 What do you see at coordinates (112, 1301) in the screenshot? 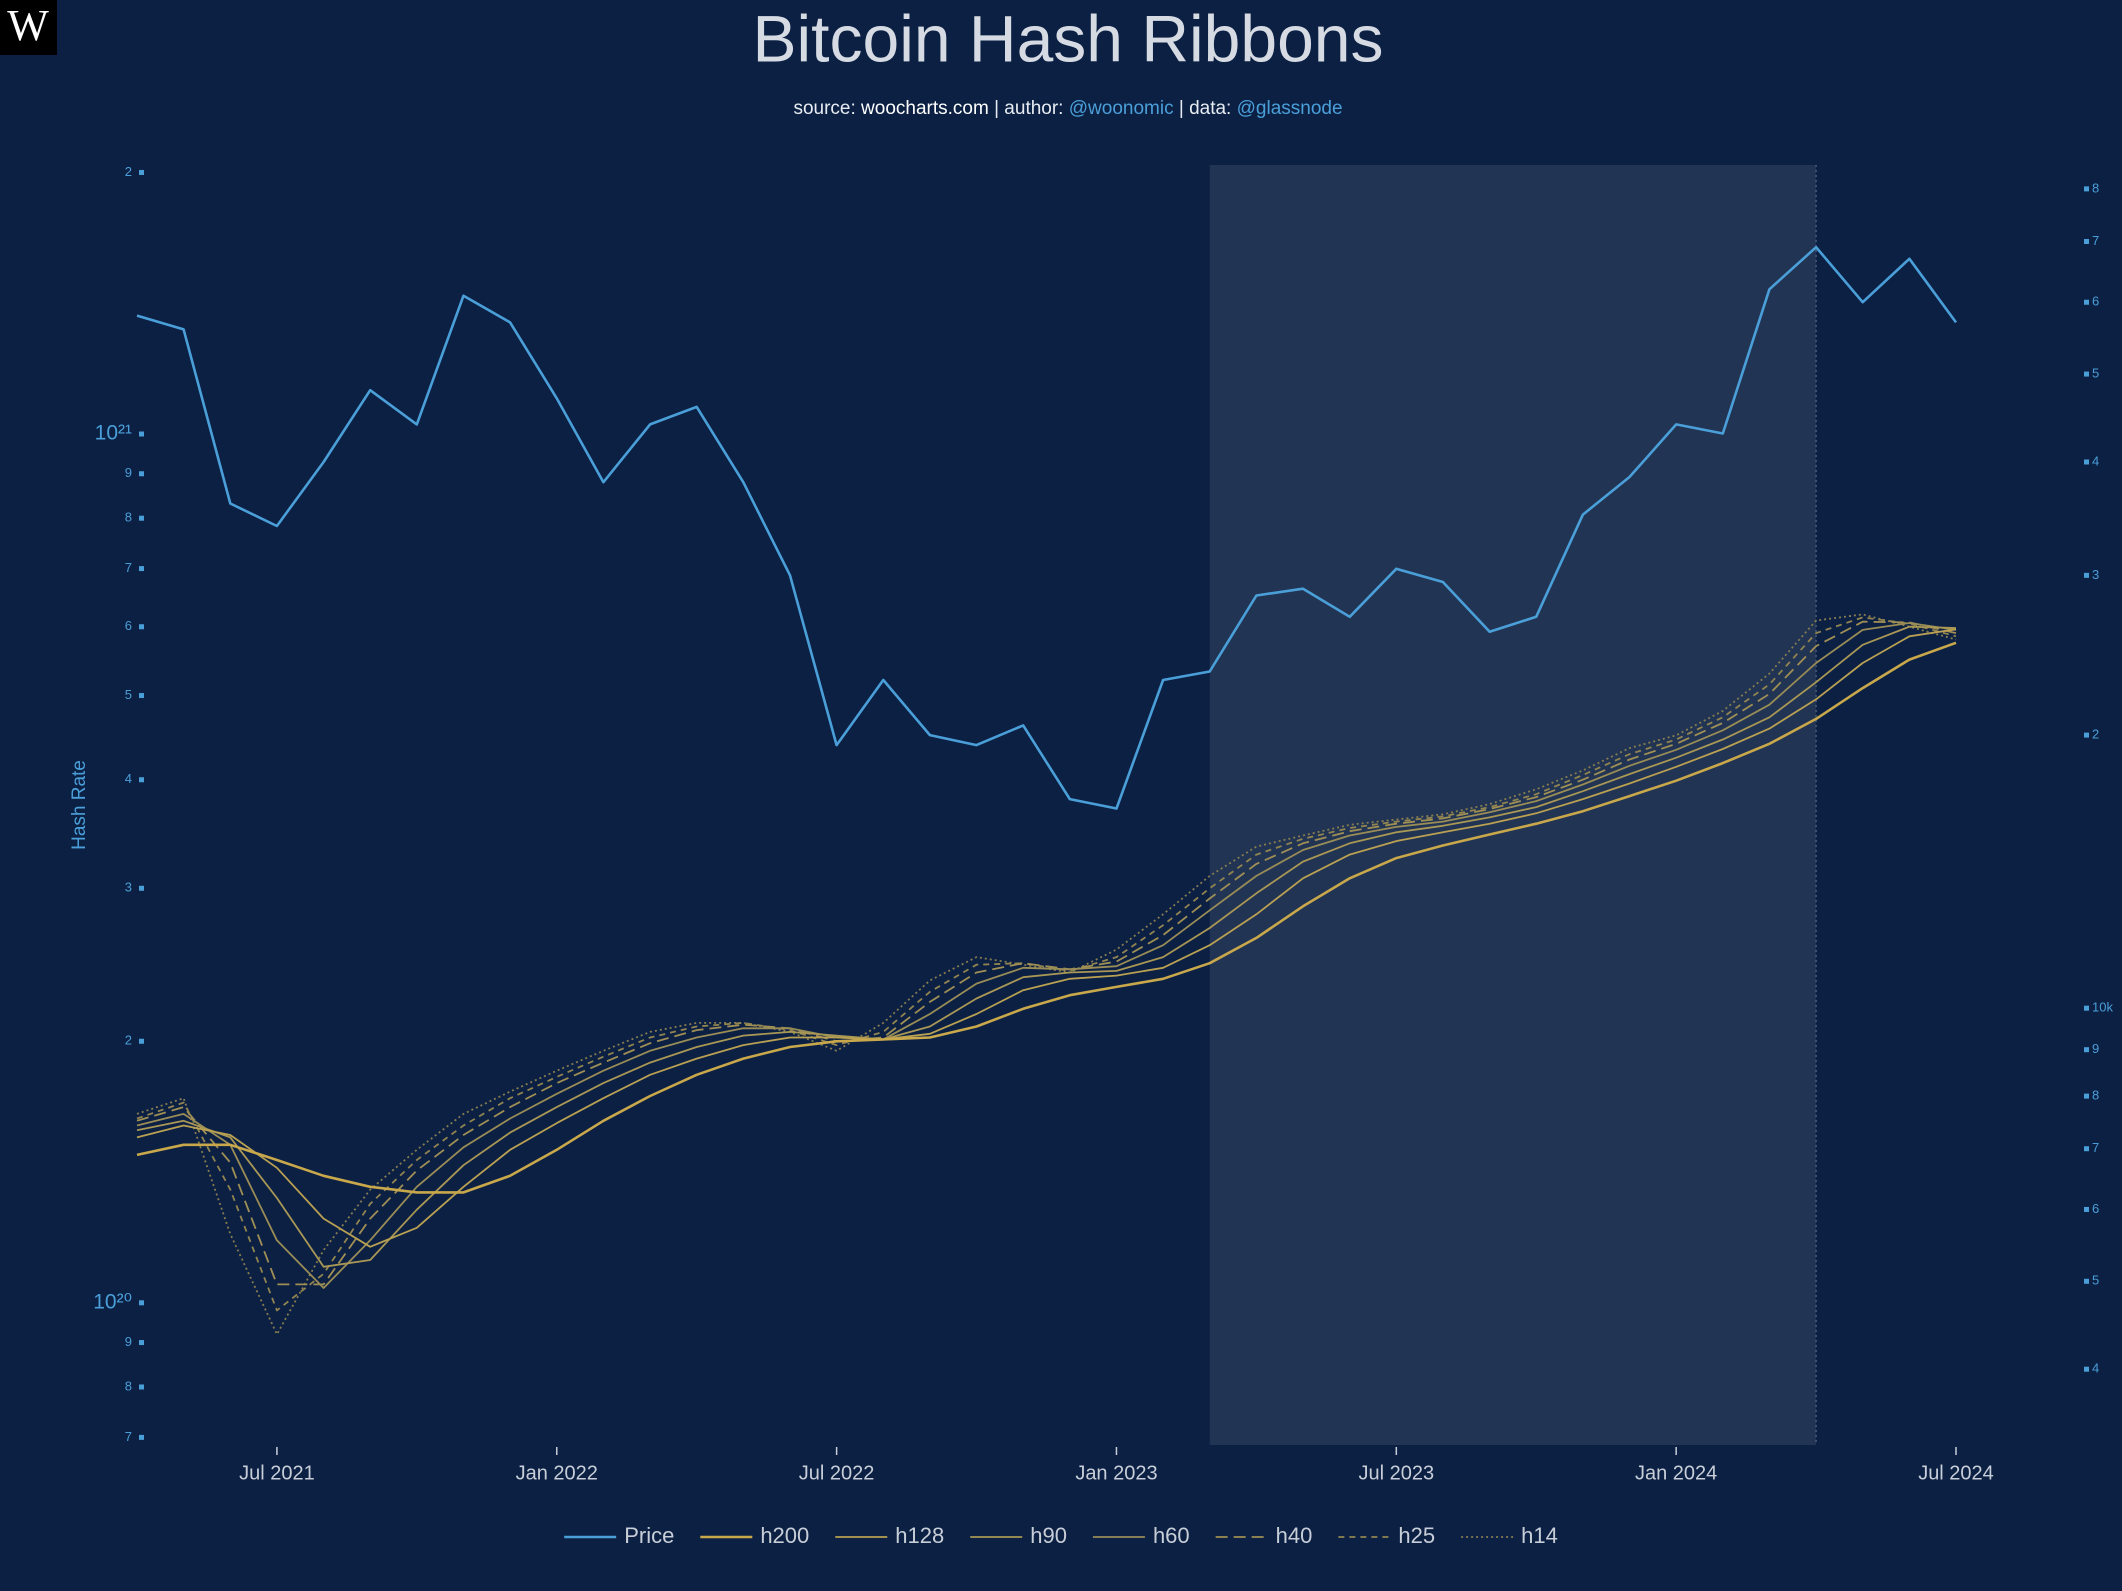
I see `y-tick-label: 10²⁰` at bounding box center [112, 1301].